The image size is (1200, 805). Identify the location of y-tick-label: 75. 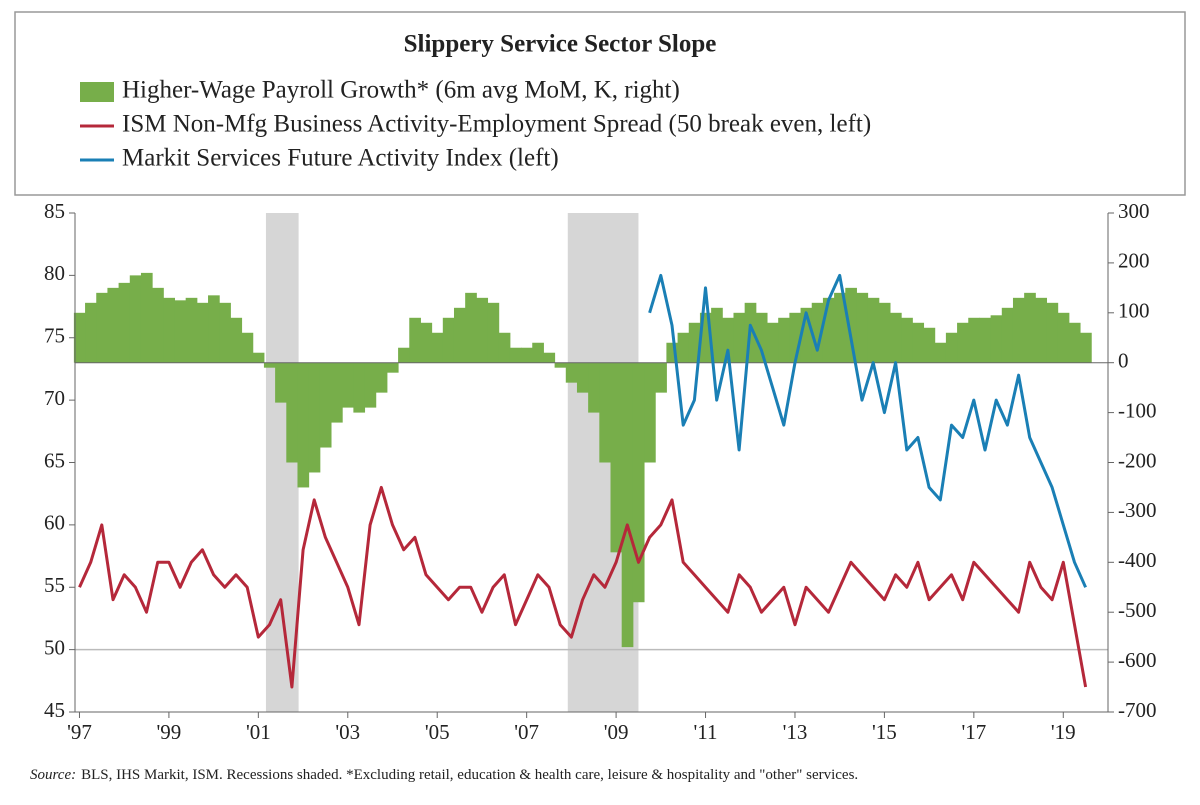
(54, 336).